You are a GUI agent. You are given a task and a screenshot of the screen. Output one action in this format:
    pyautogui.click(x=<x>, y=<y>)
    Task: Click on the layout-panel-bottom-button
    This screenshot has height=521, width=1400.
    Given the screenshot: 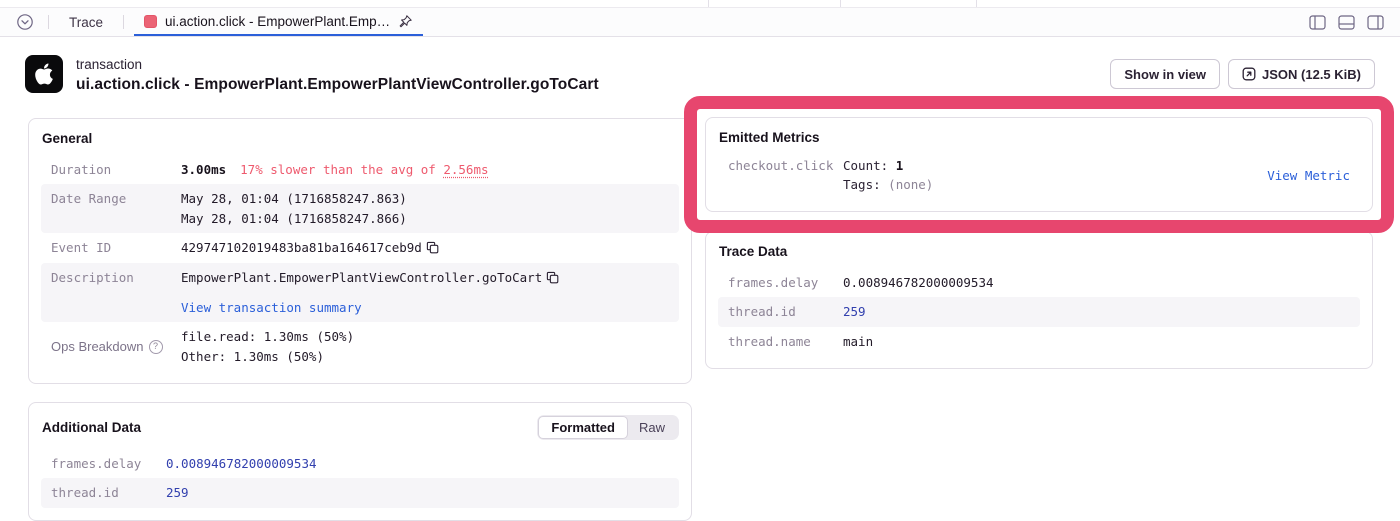 What is the action you would take?
    pyautogui.click(x=1346, y=22)
    